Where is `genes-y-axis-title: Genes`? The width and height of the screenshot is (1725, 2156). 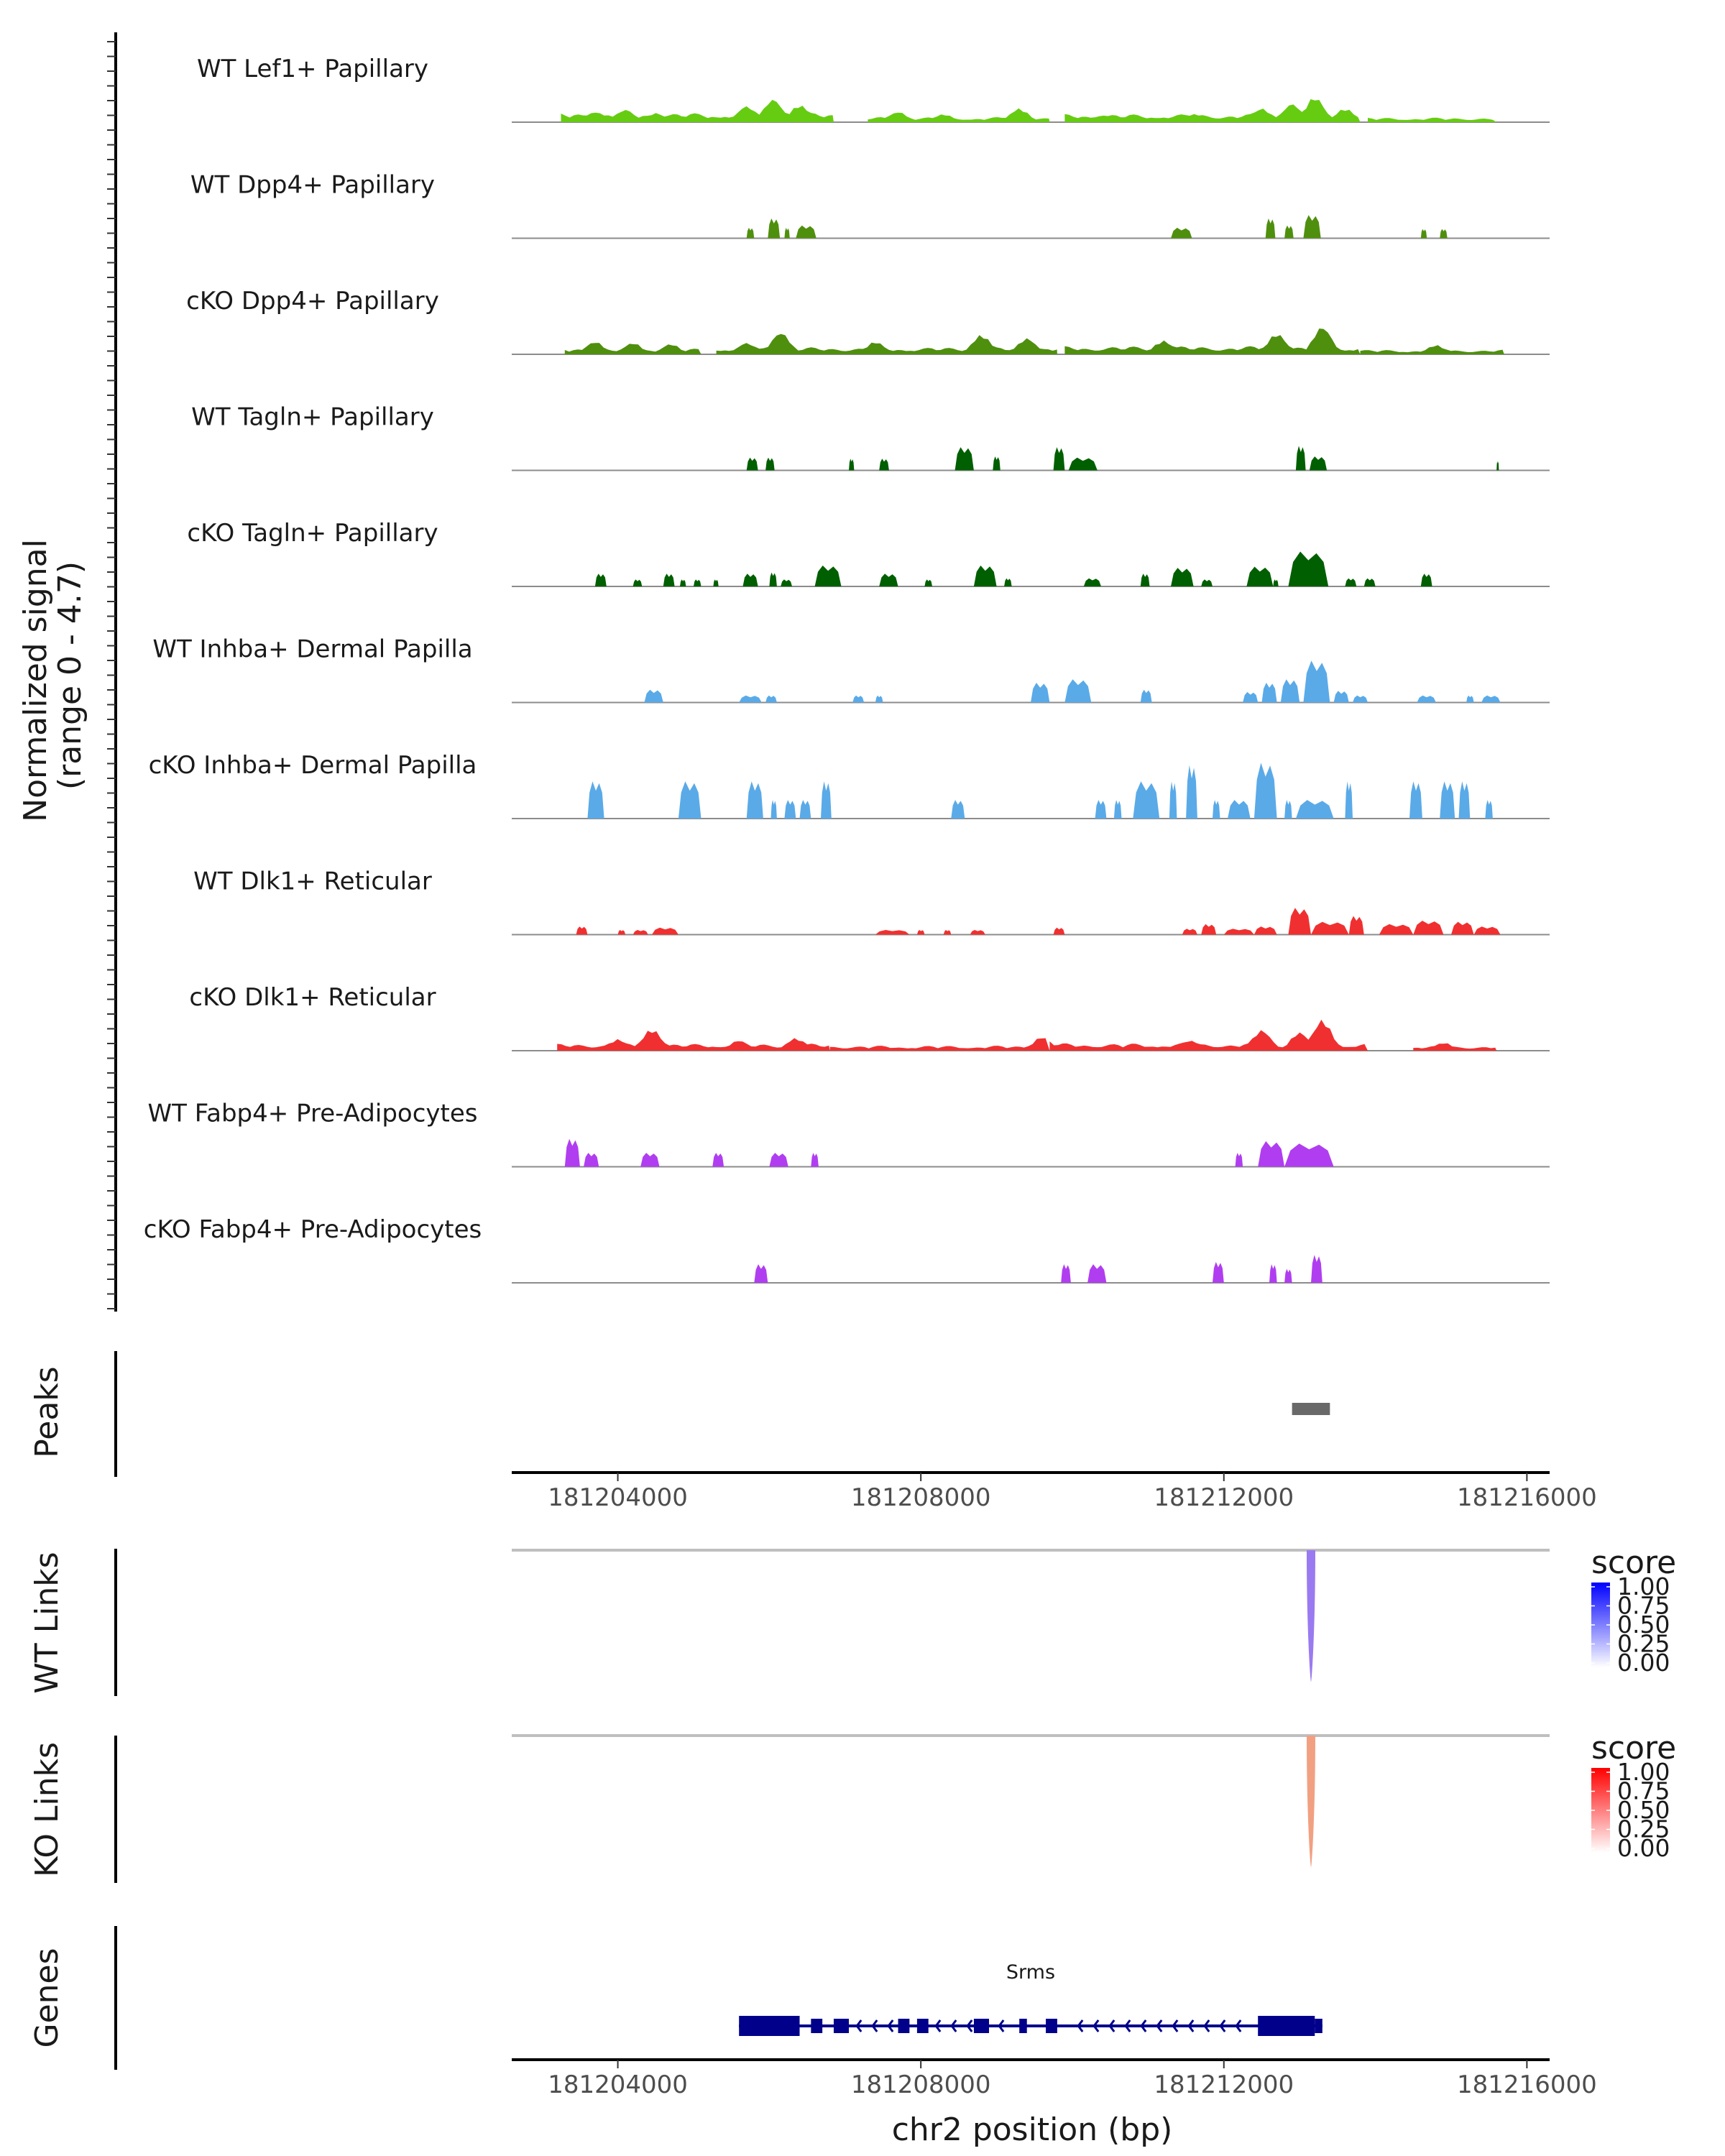
genes-y-axis-title: Genes is located at coordinates (47, 1998).